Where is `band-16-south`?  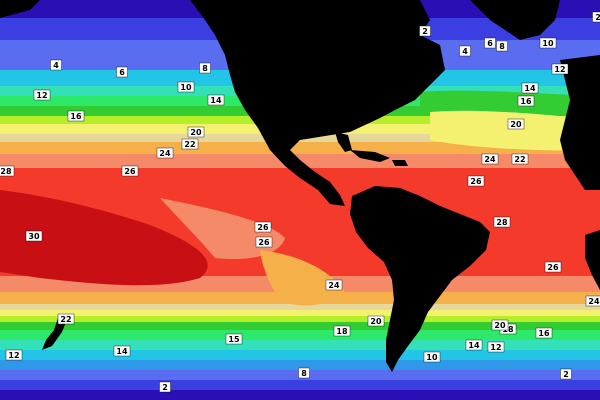
band-16-south is located at coordinates (300, 327).